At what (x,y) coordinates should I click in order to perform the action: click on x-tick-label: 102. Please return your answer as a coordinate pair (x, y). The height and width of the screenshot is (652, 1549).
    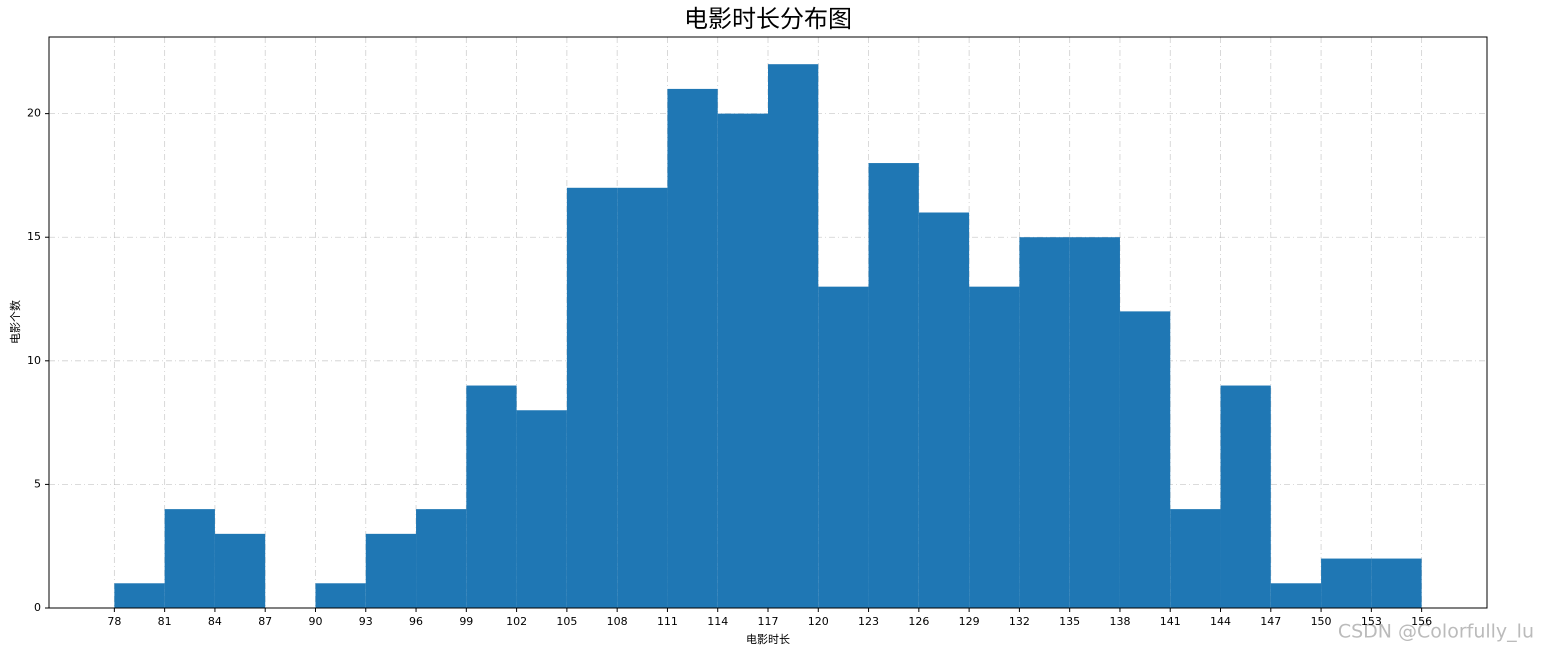
    Looking at the image, I should click on (516, 621).